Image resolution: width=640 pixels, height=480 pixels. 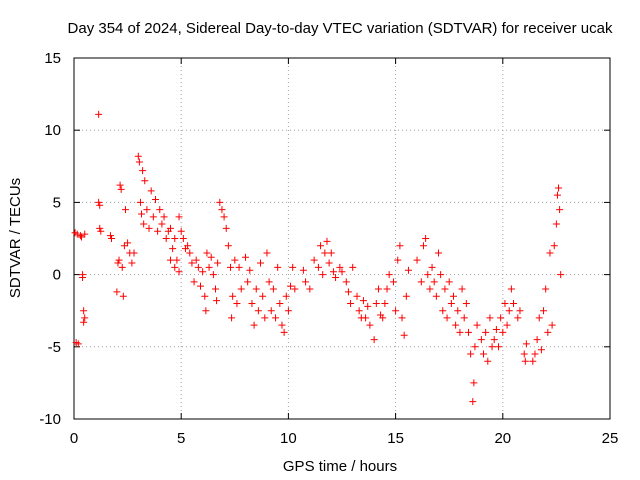 What do you see at coordinates (52, 130) in the screenshot?
I see `y-tick-label: 10` at bounding box center [52, 130].